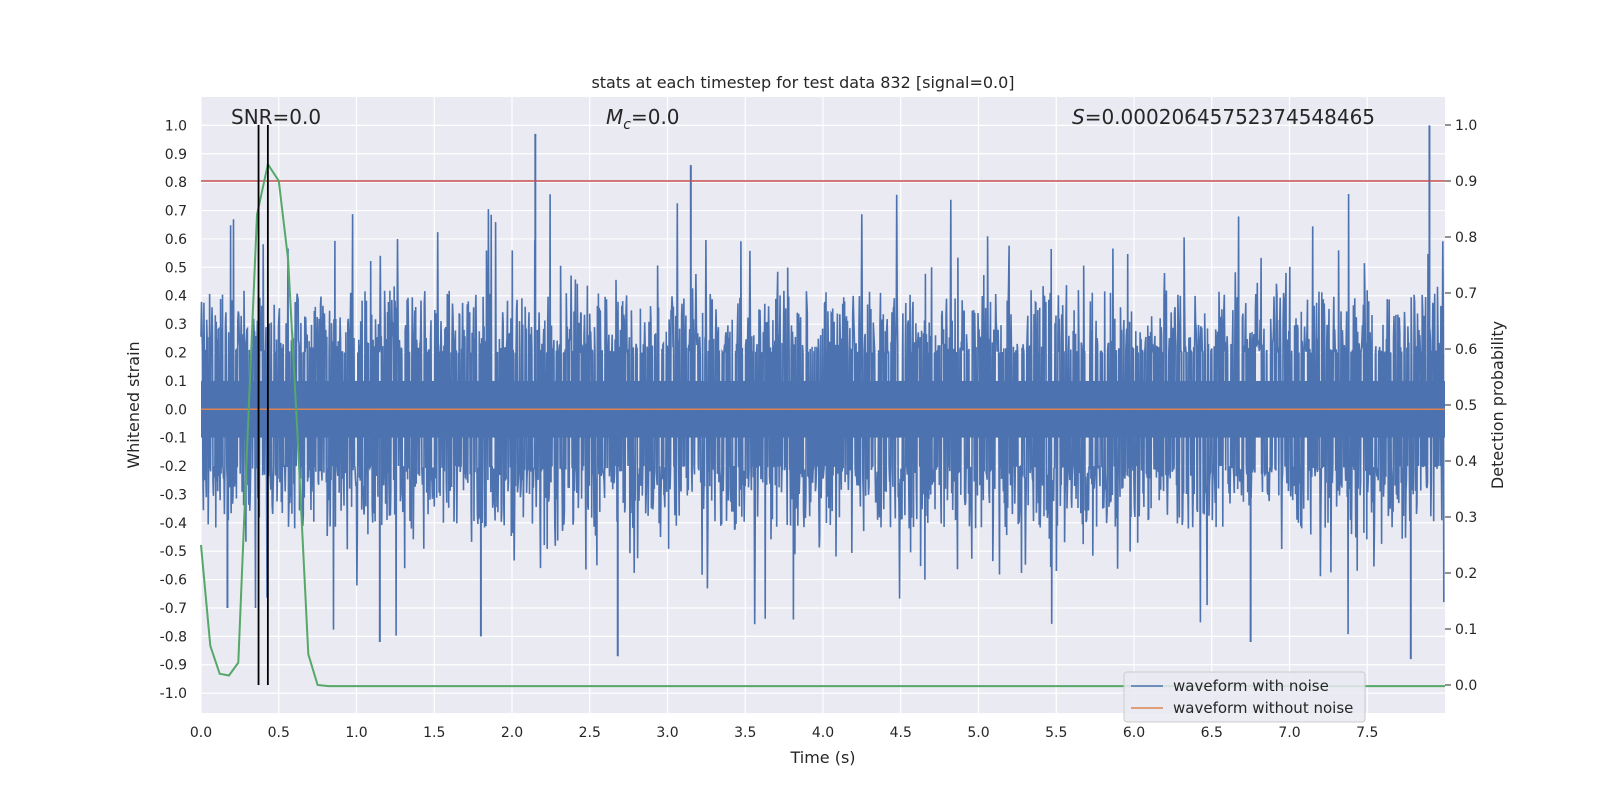 The image size is (1600, 800). Describe the element at coordinates (978, 733) in the screenshot. I see `x-tick-label: 5.0` at that location.